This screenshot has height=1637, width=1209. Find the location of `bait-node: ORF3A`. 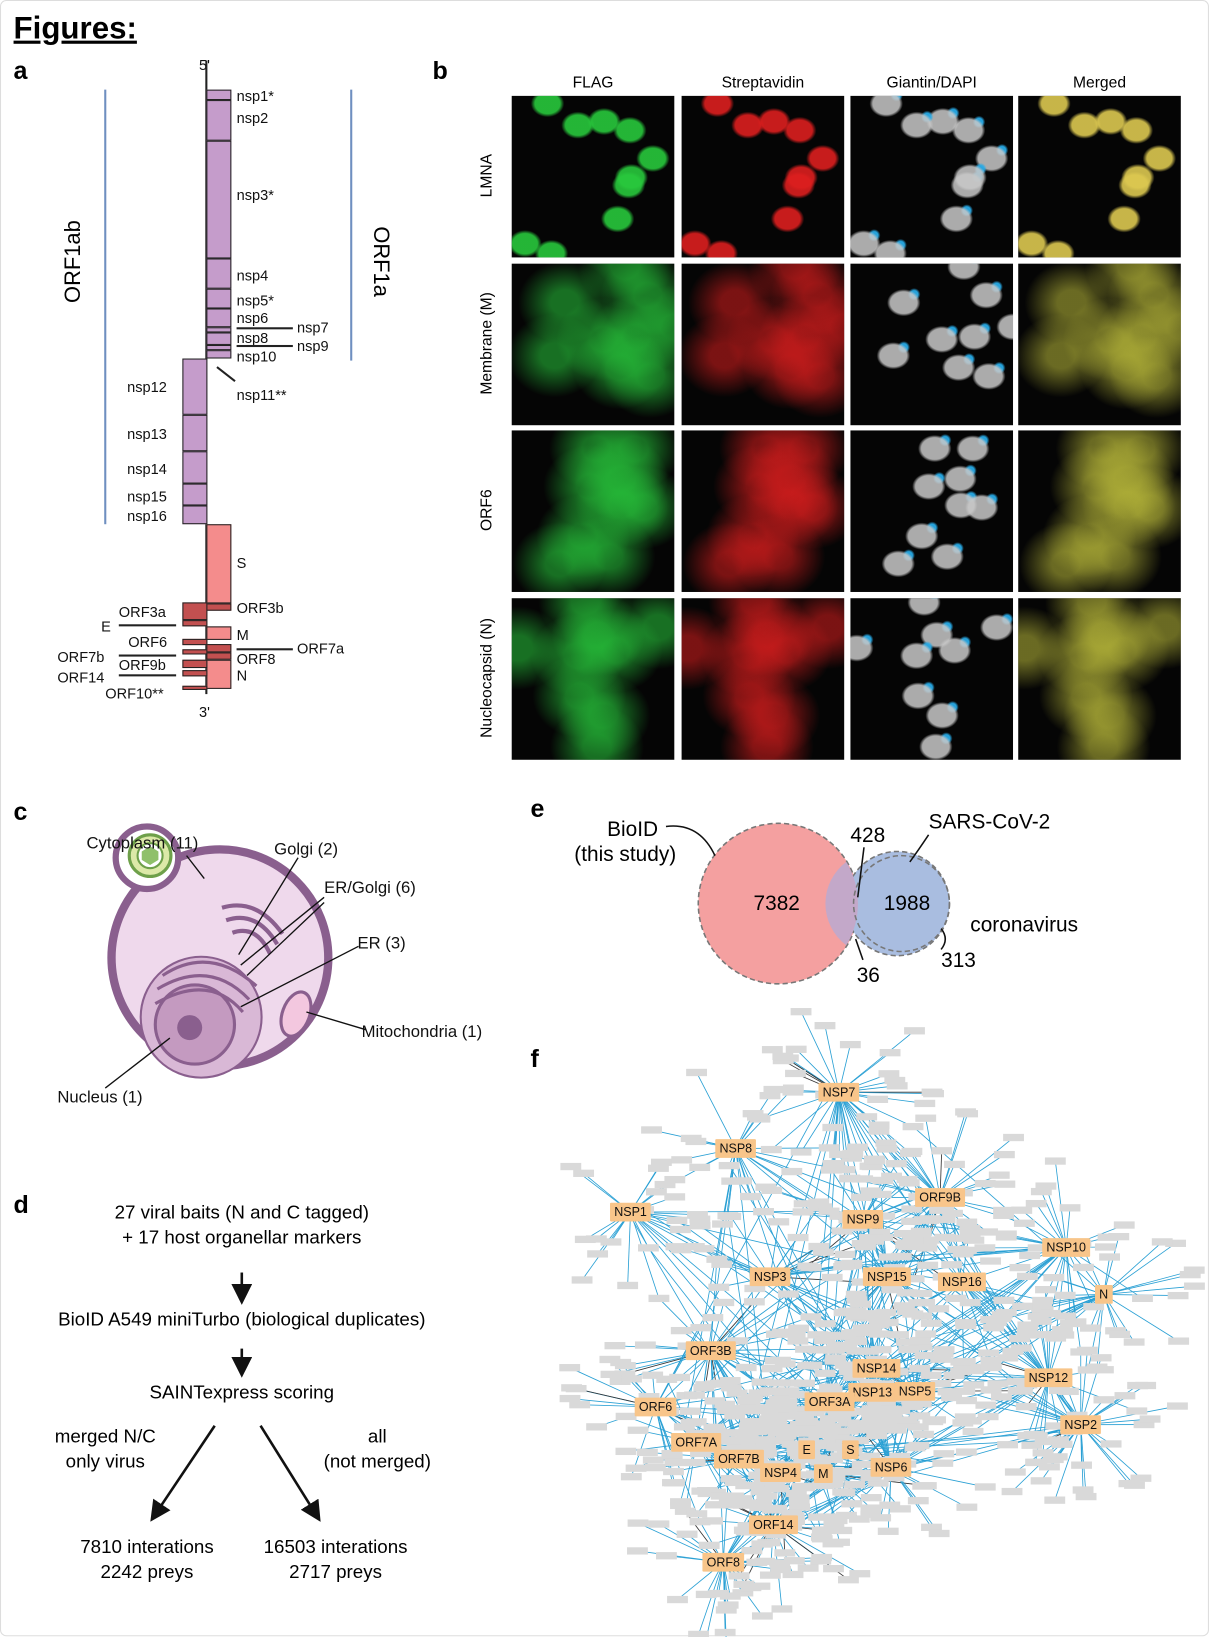

bait-node: ORF3A is located at coordinates (830, 1401).